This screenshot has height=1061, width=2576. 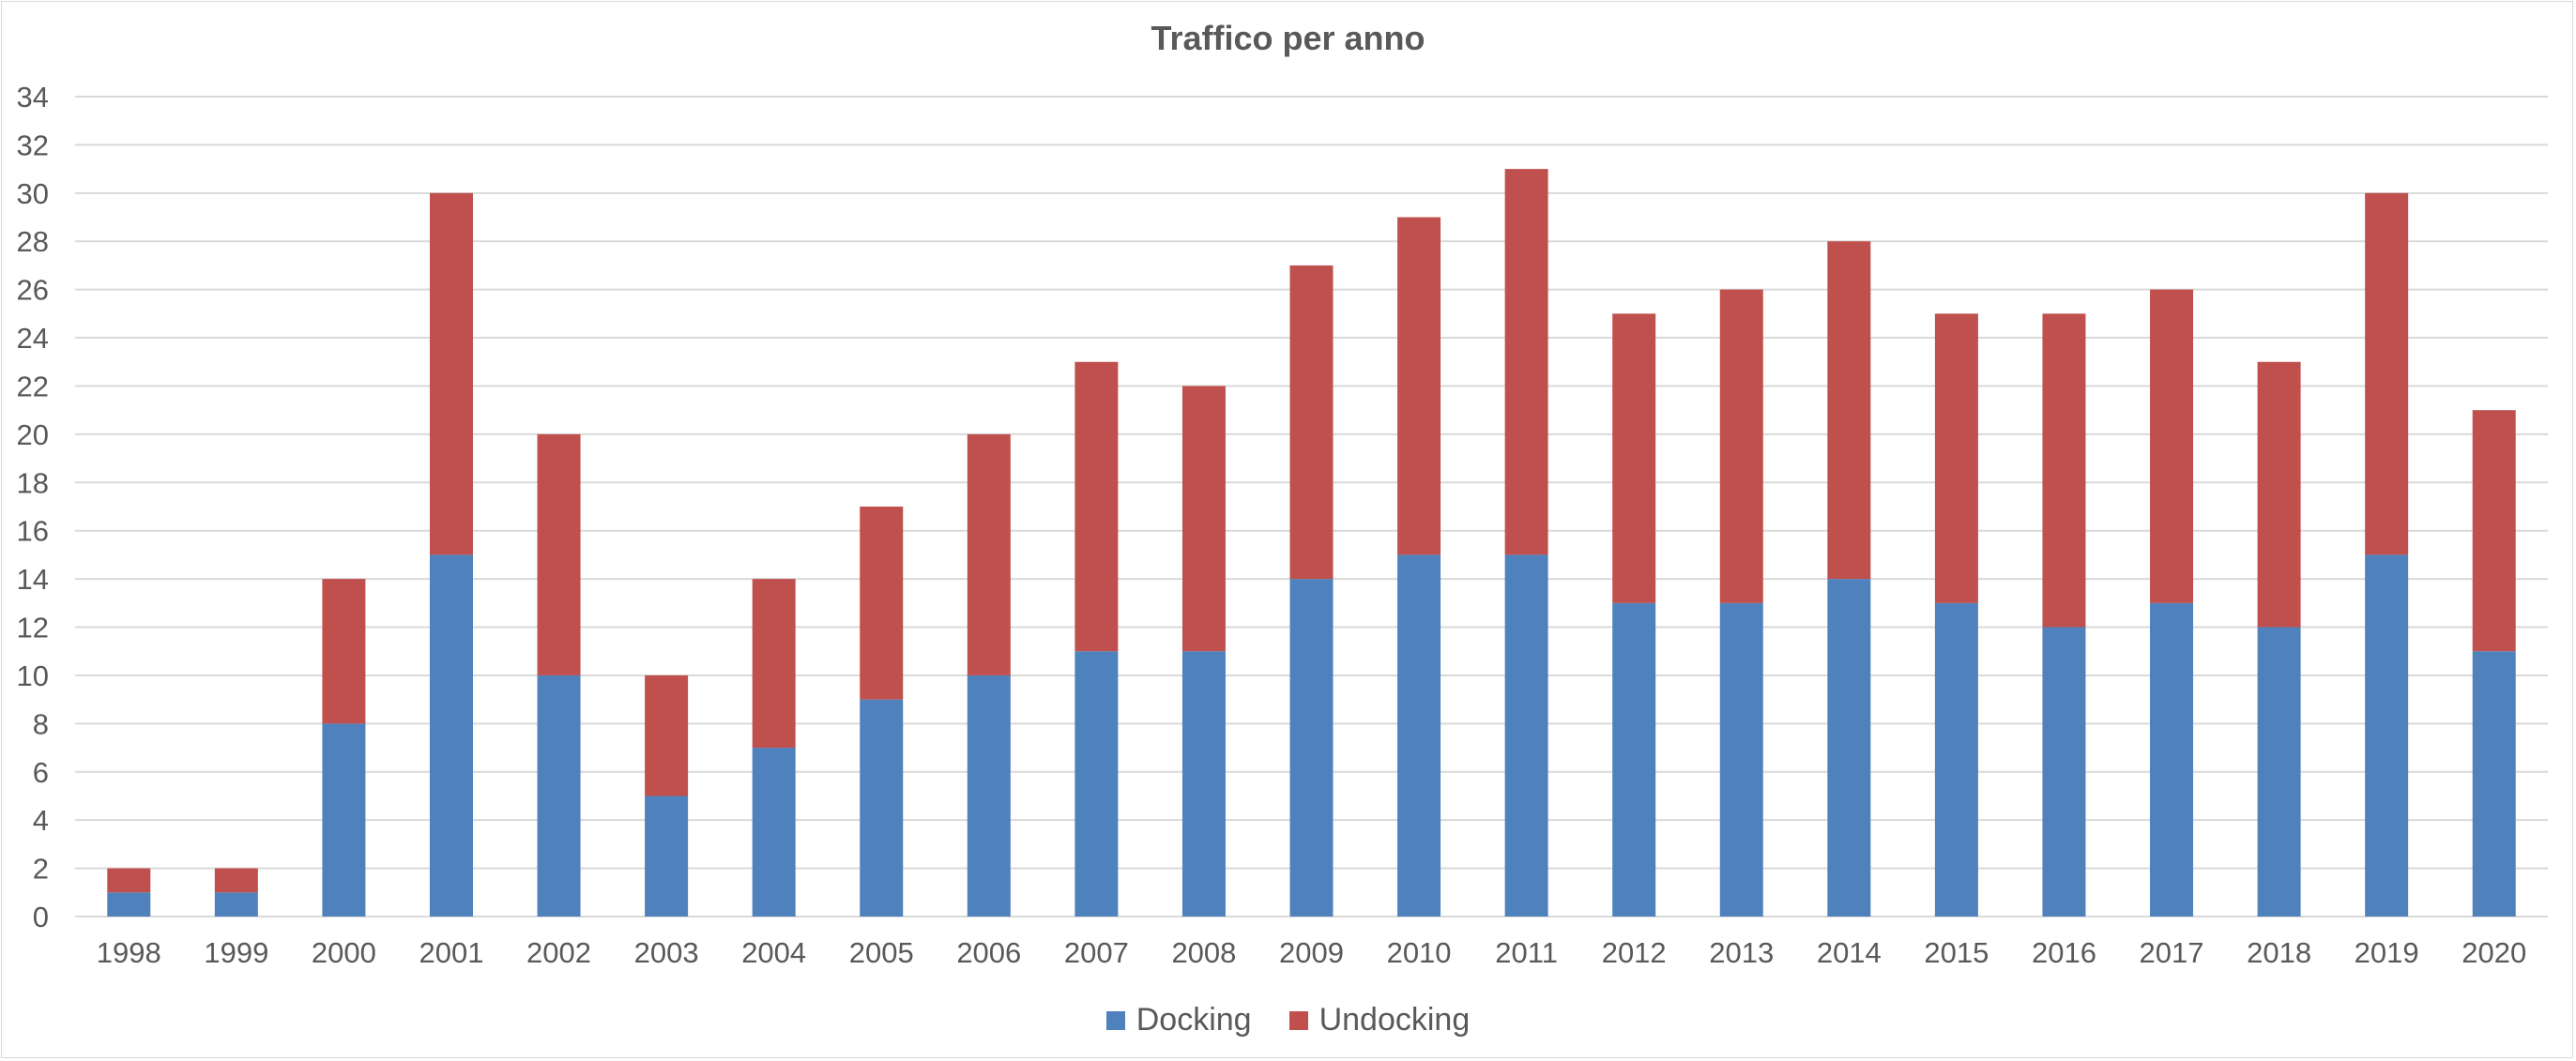 What do you see at coordinates (33, 531) in the screenshot?
I see `y-tick-label: 16` at bounding box center [33, 531].